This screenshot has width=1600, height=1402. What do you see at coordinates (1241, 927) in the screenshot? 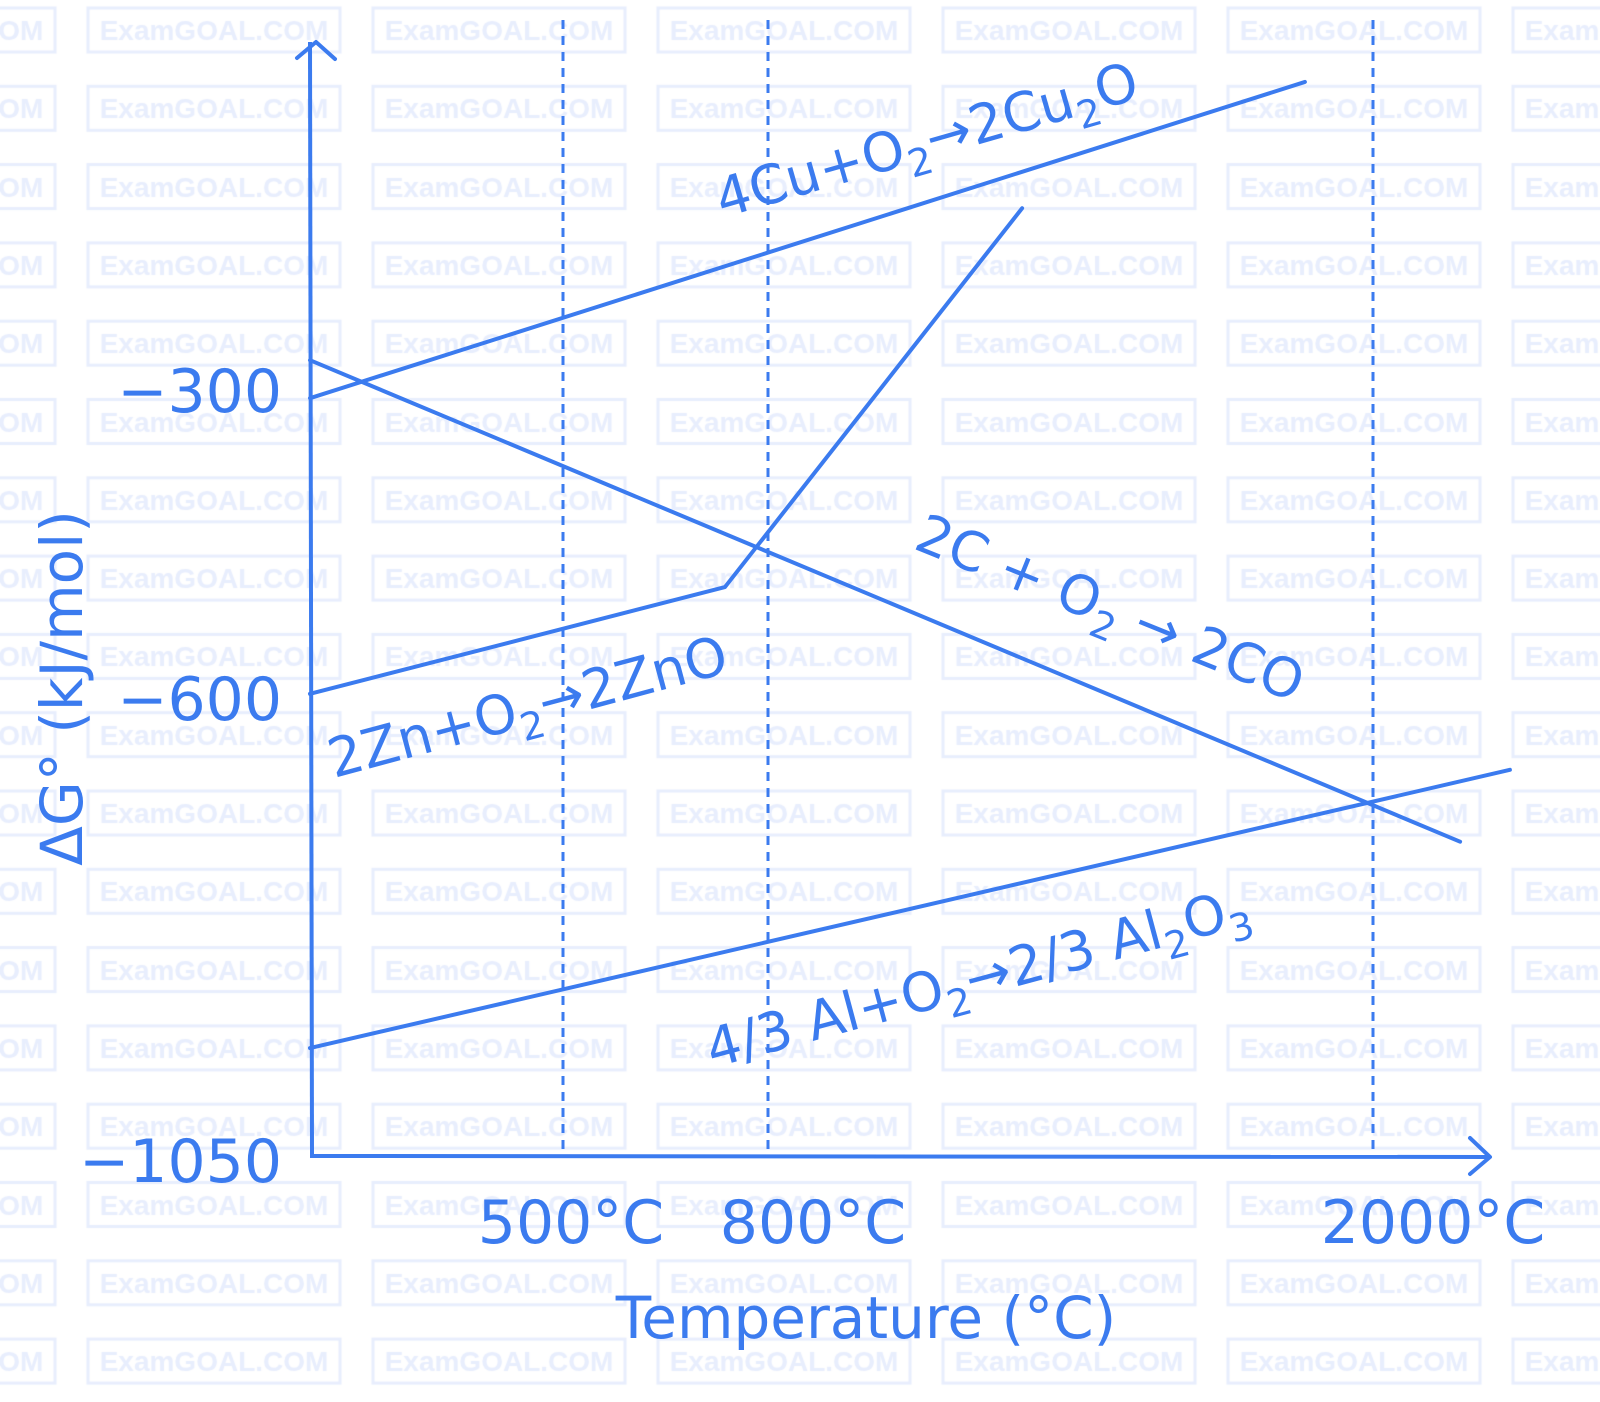
I see `subscript: 3` at bounding box center [1241, 927].